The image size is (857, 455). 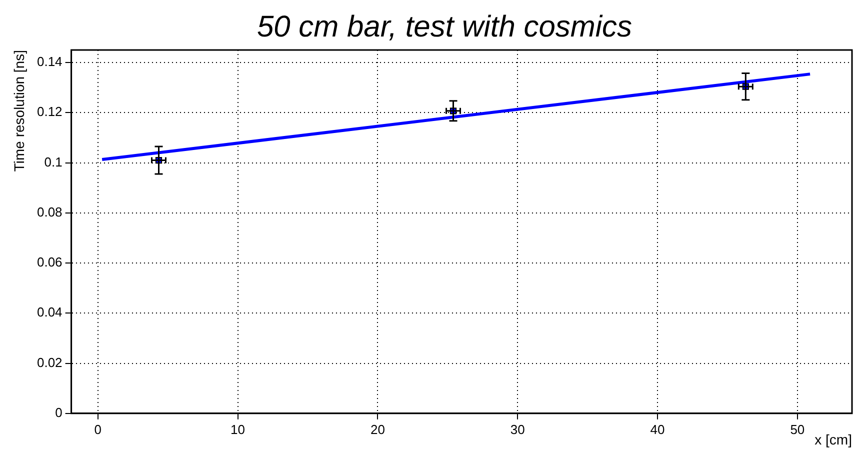 I want to click on y-tick-label: 0, so click(x=58, y=412).